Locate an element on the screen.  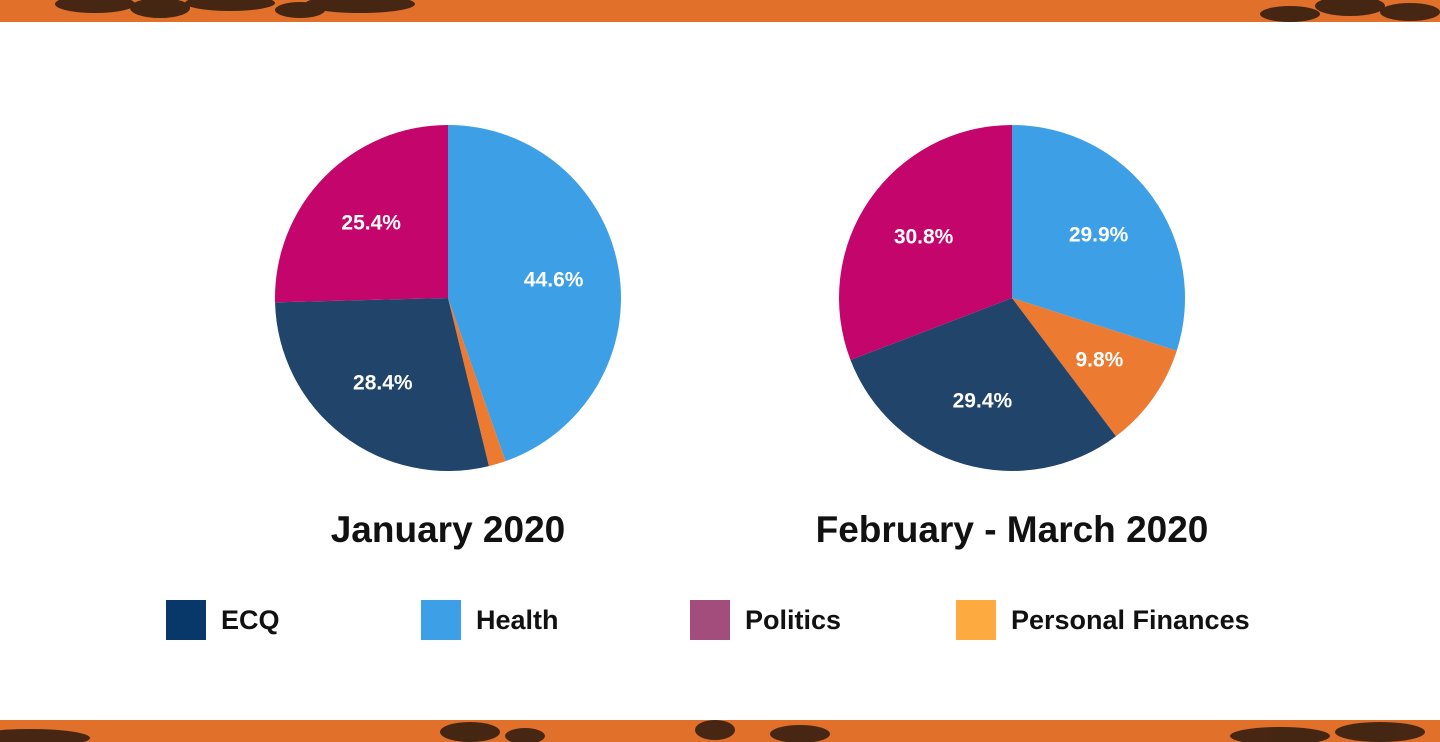
legend-item-ecq: ECQ is located at coordinates (223, 620).